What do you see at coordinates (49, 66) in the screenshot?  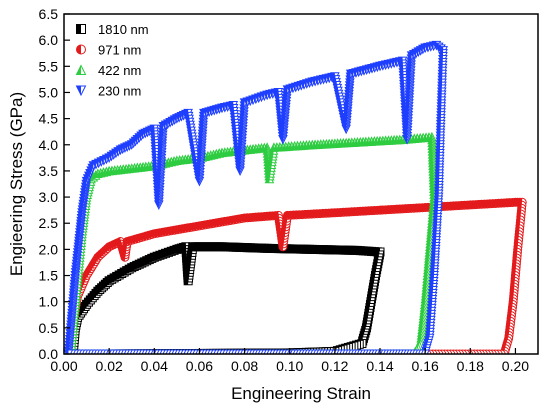 I see `y-tick-label: 5.5` at bounding box center [49, 66].